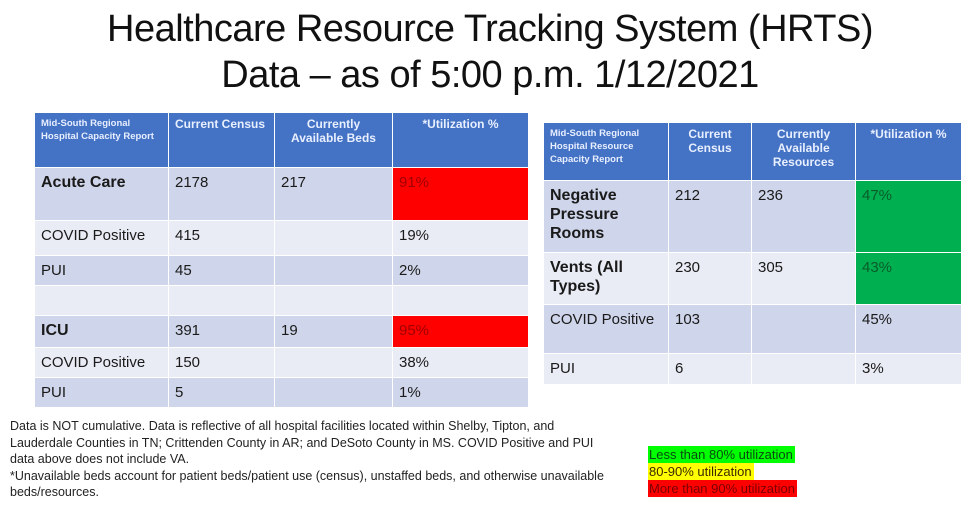 The width and height of the screenshot is (980, 532). Describe the element at coordinates (460, 238) in the screenshot. I see `utilization-value: 19%` at that location.